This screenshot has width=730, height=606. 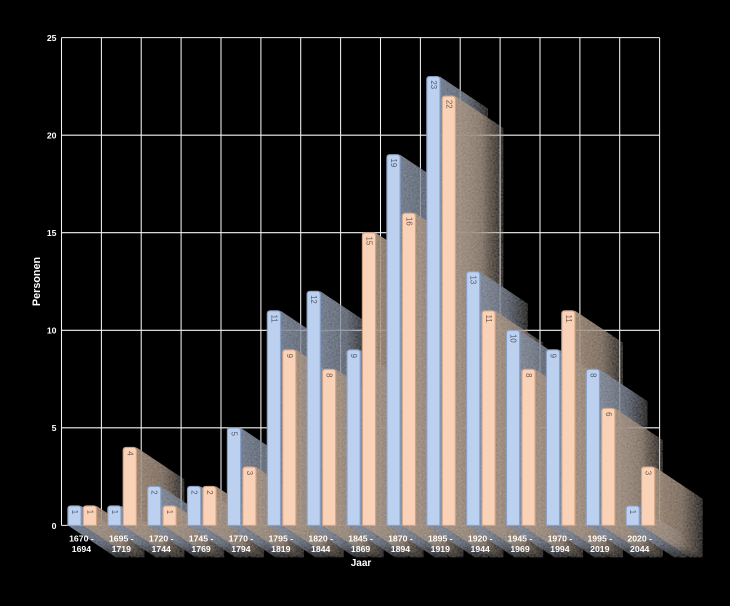 I want to click on svg-text: 4, so click(x=129, y=453).